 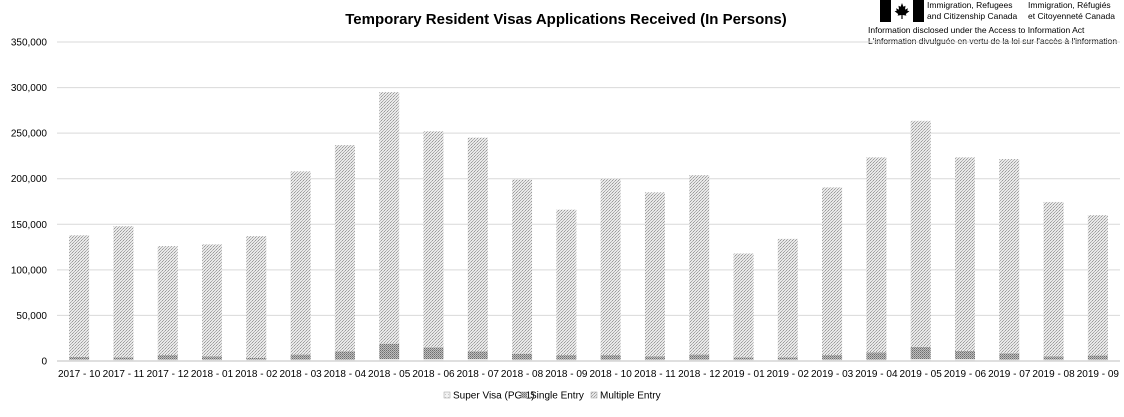 What do you see at coordinates (345, 374) in the screenshot?
I see `x-tick-label: 2018 - 04` at bounding box center [345, 374].